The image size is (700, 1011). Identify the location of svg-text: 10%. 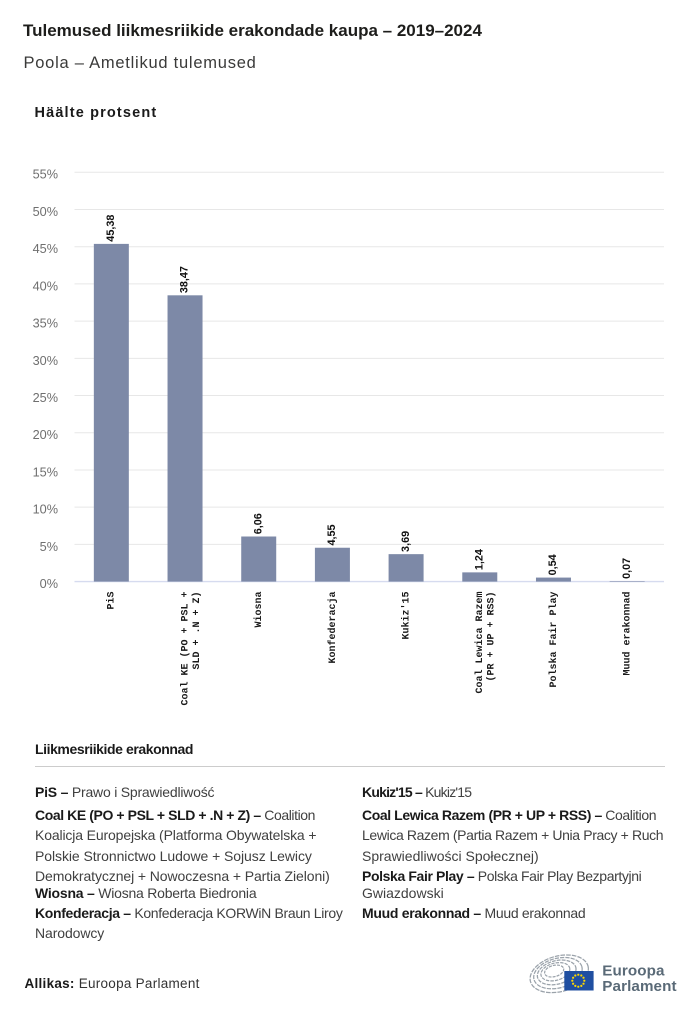
(45, 510).